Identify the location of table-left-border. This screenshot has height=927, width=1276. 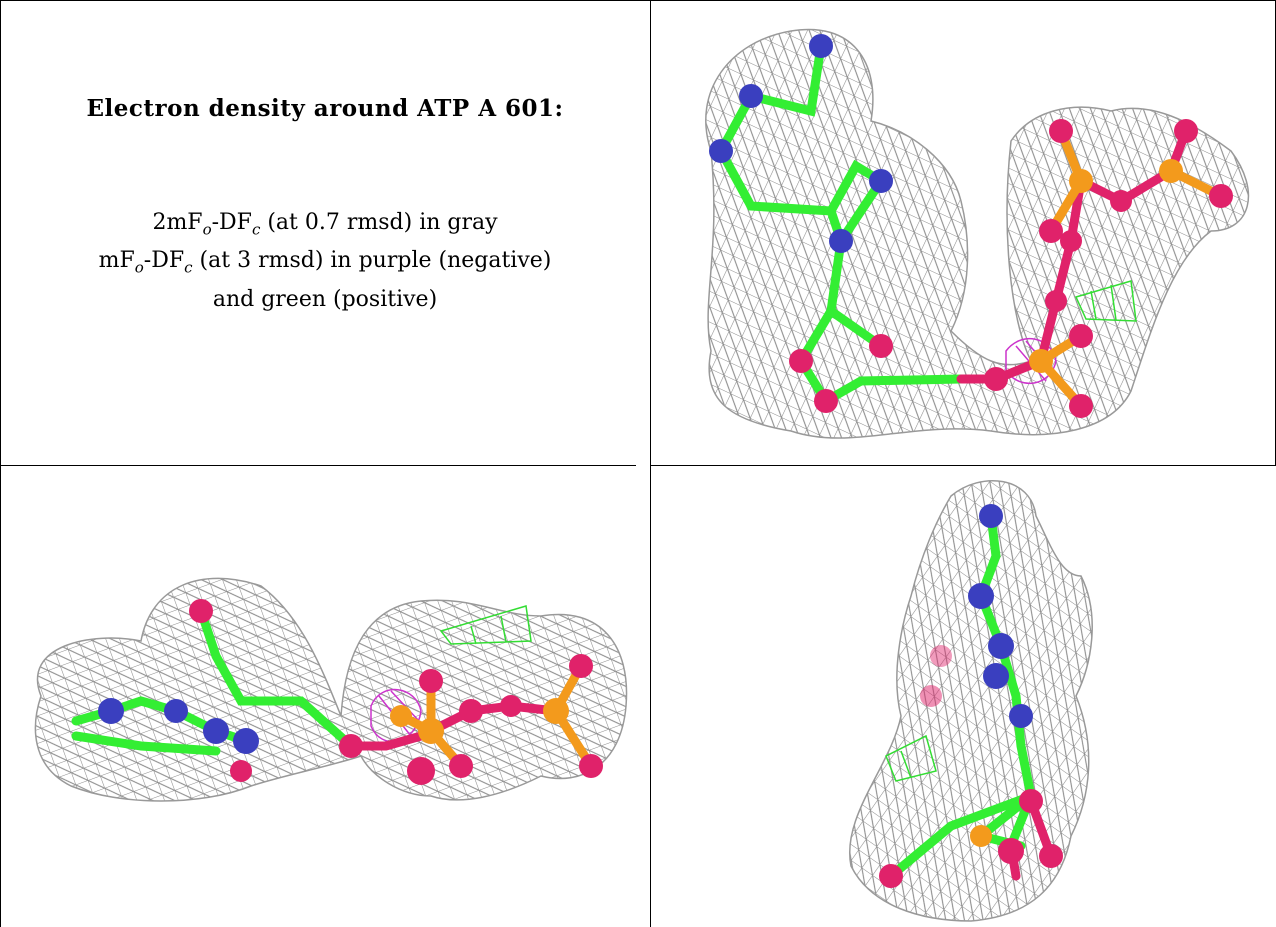
(0, 463).